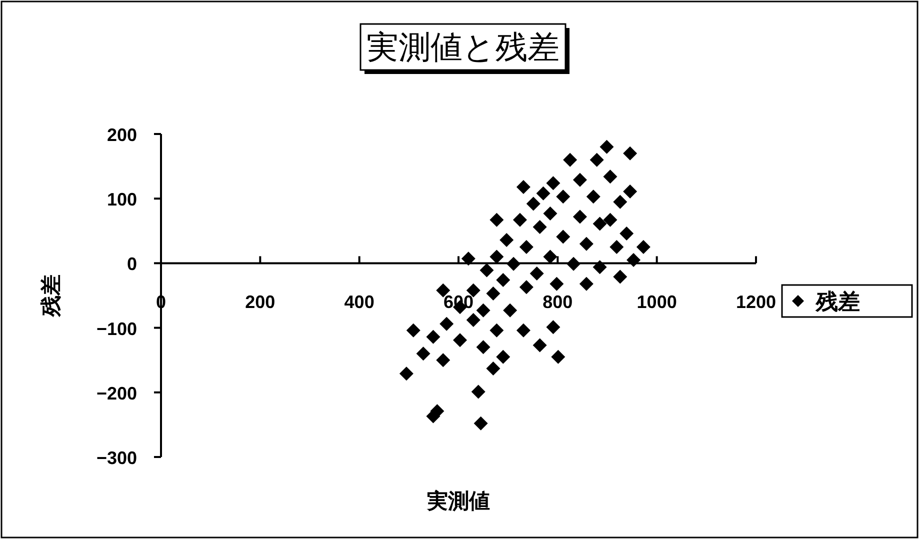 Image resolution: width=919 pixels, height=539 pixels. I want to click on y-tick-label: 200, so click(121, 135).